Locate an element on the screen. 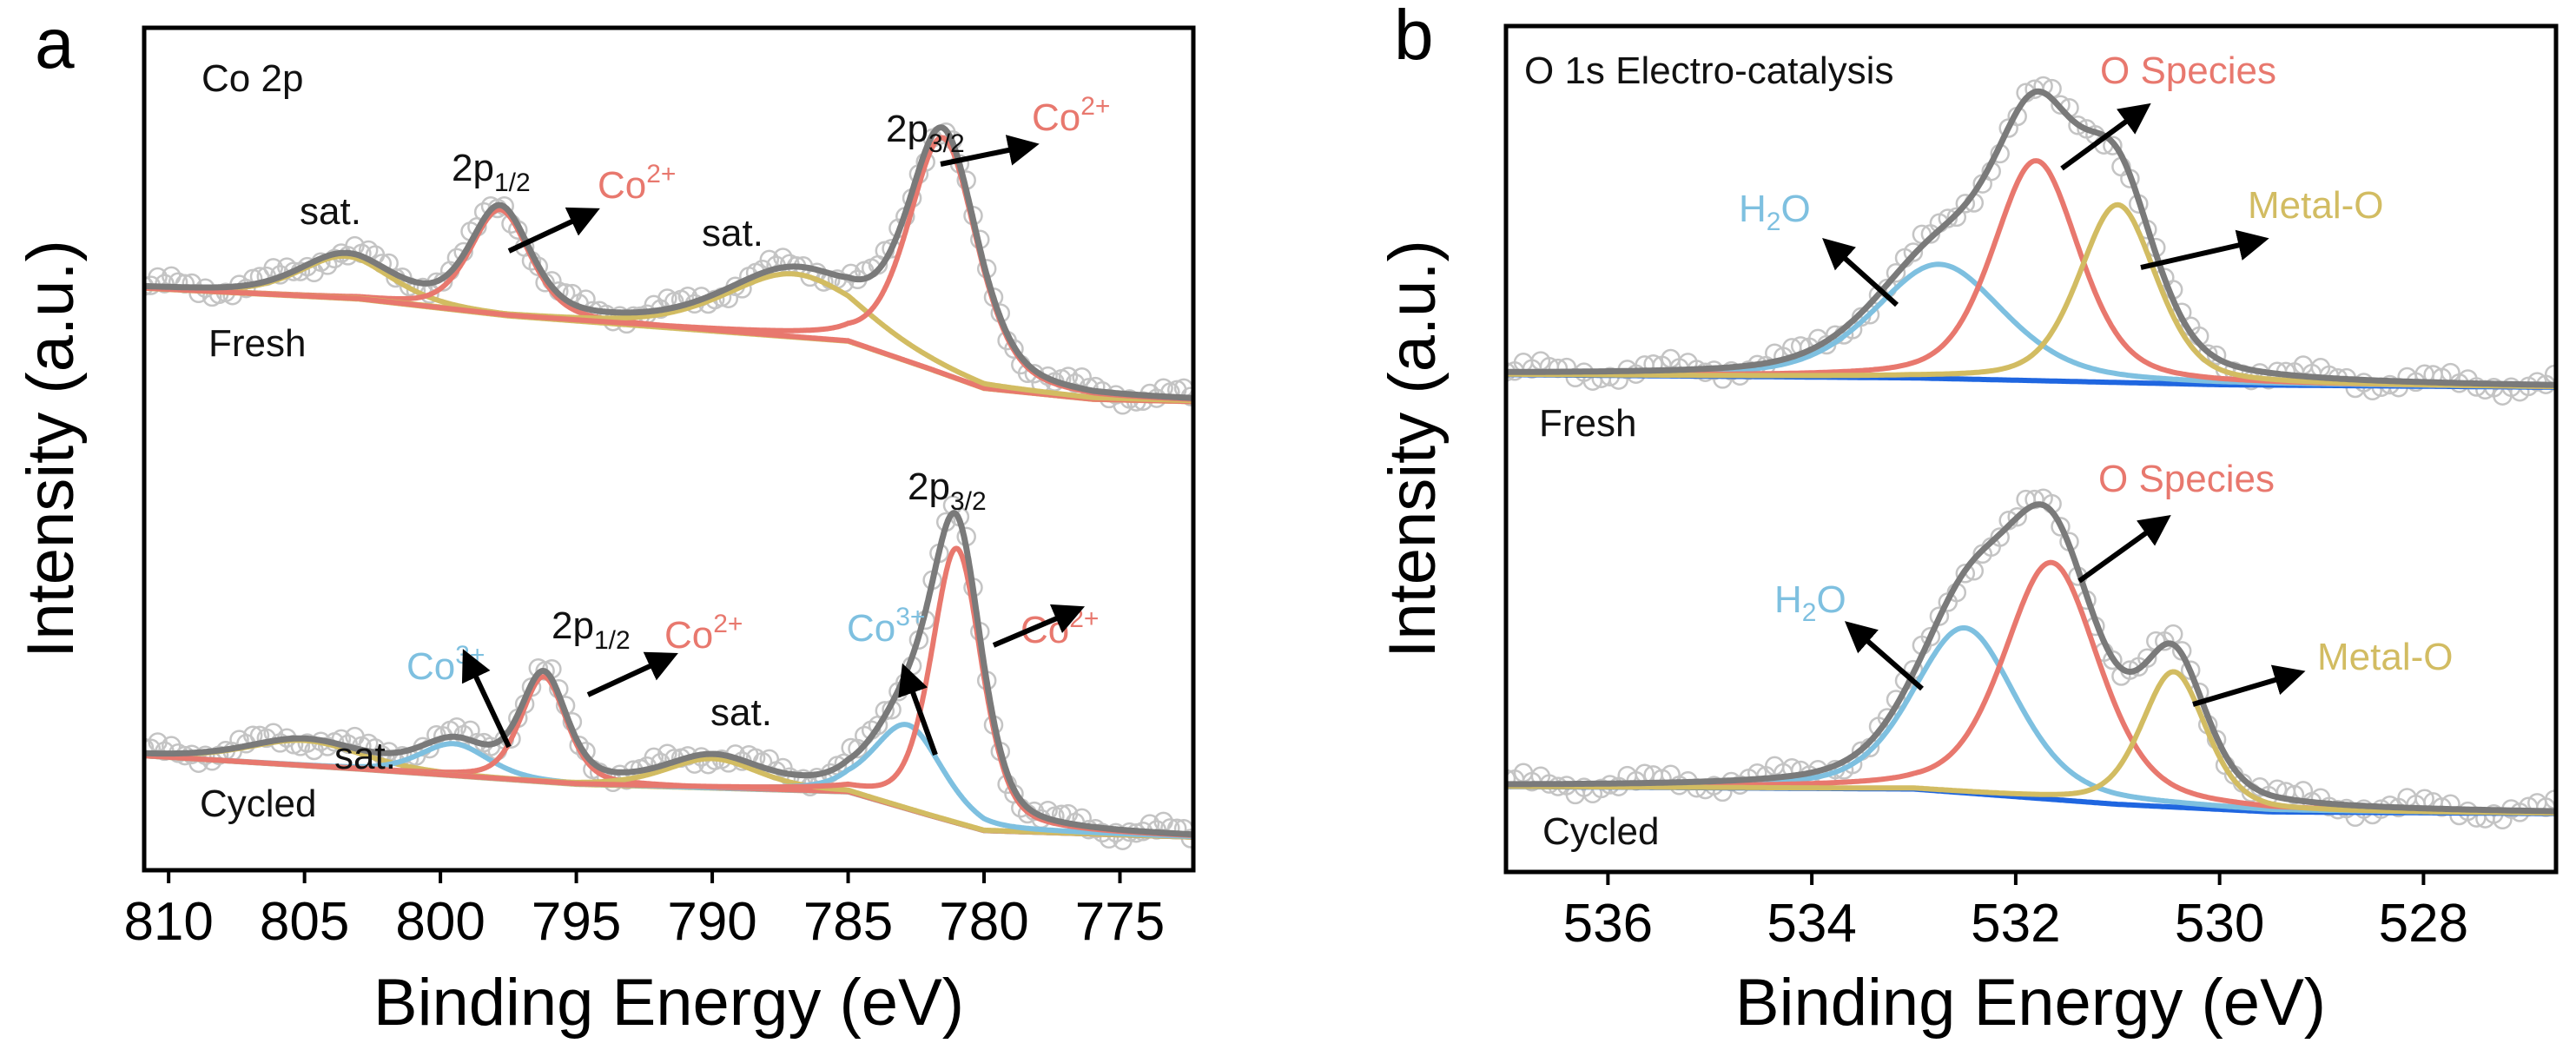 Image resolution: width=2576 pixels, height=1050 pixels. x-tick-label: 528 is located at coordinates (2424, 924).